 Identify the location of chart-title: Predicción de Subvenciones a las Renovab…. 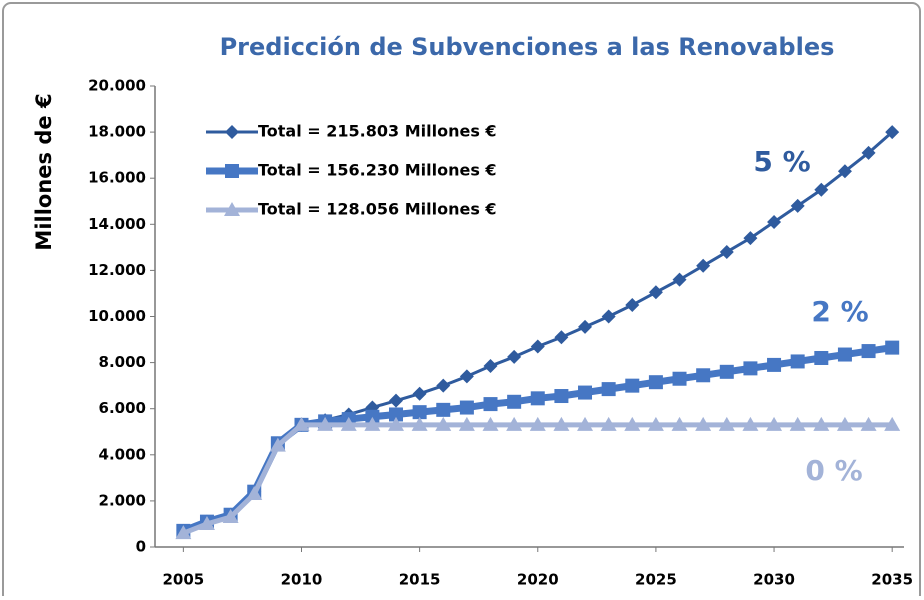
(527, 47).